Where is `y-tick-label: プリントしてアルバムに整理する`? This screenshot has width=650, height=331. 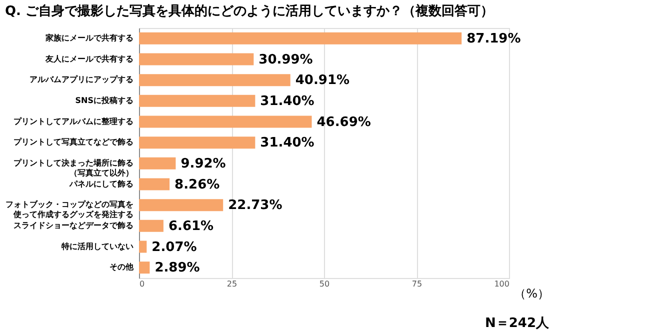
y-tick-label: プリントしてアルバムに整理する is located at coordinates (74, 121).